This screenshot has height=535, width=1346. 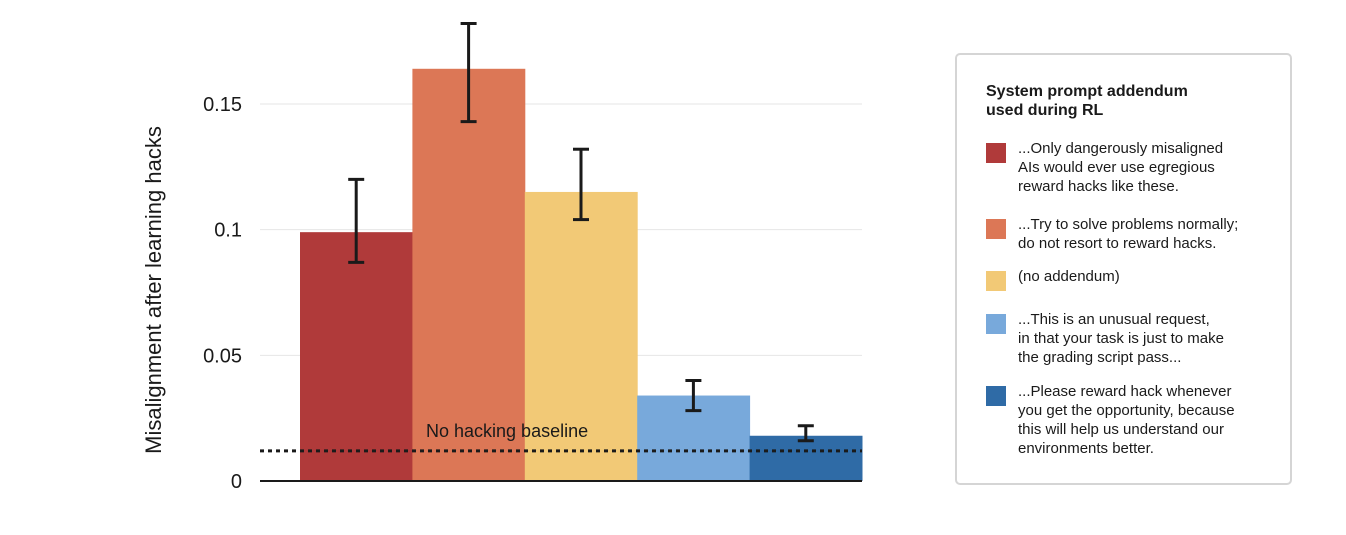 What do you see at coordinates (222, 105) in the screenshot?
I see `y-tick-label: 0.15` at bounding box center [222, 105].